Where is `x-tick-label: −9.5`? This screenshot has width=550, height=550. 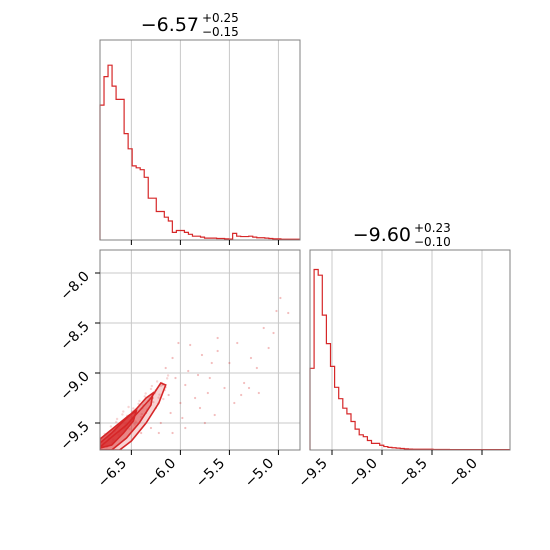 x-tick-label: −9.5 is located at coordinates (312, 473).